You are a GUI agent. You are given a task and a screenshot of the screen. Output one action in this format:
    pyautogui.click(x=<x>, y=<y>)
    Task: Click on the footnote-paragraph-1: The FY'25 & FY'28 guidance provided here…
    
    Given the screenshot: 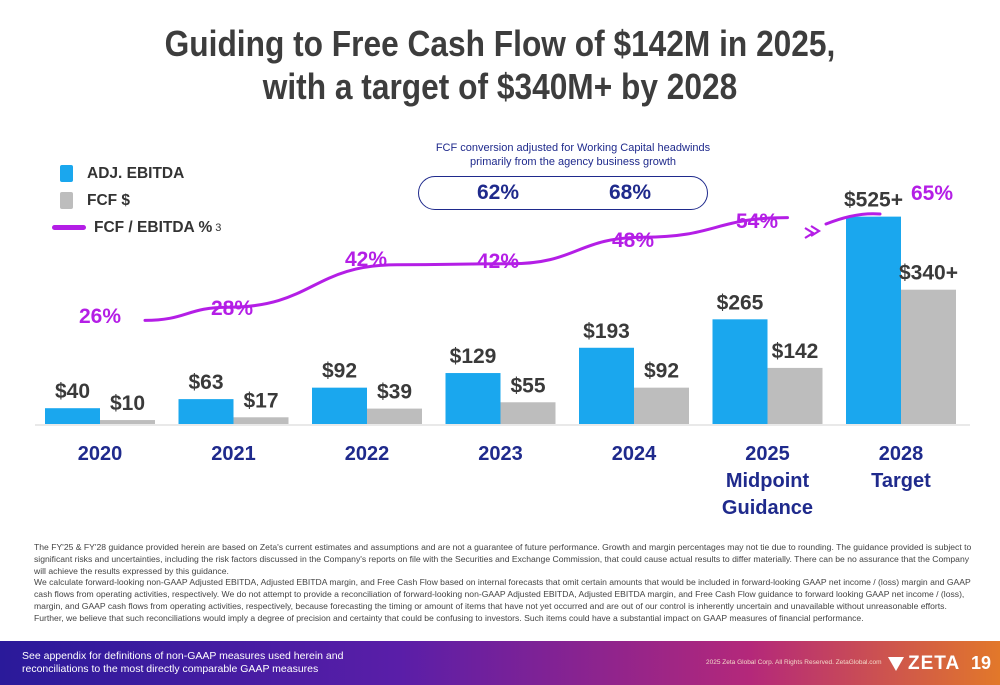 What is the action you would take?
    pyautogui.click(x=503, y=559)
    